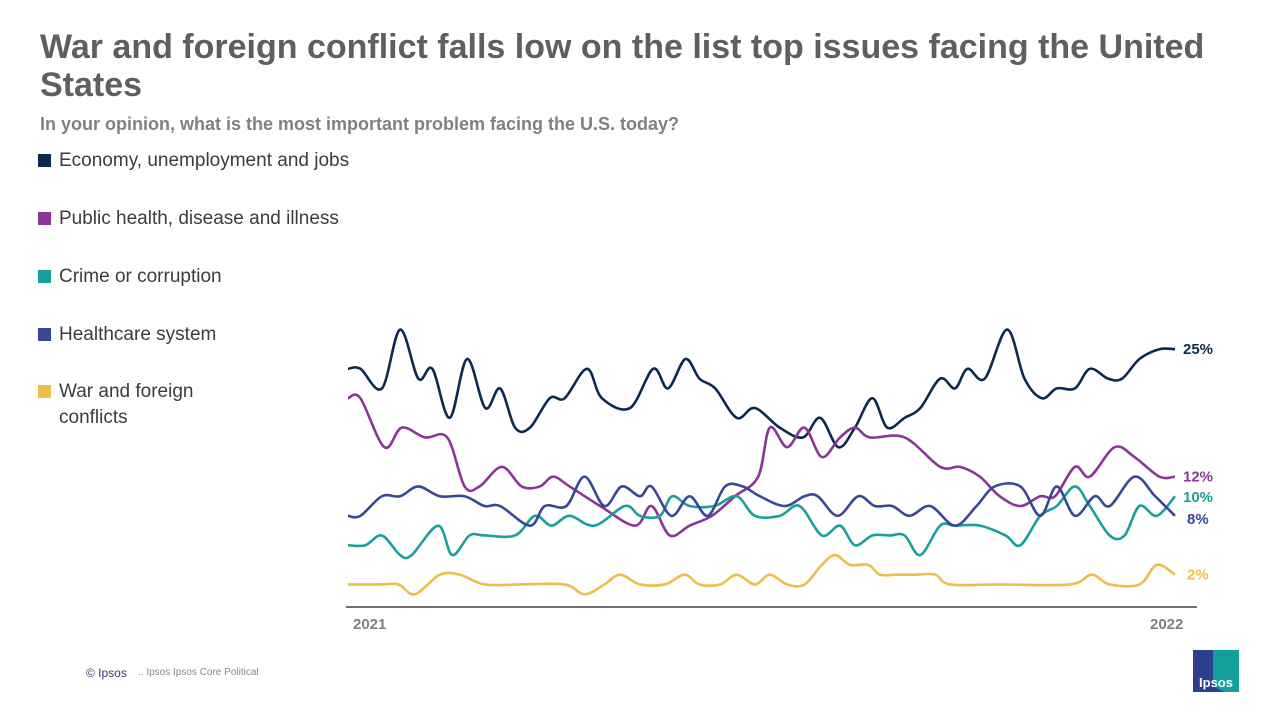 This screenshot has width=1280, height=720. I want to click on legend-label: Economy, unemployment and jobs, so click(204, 160).